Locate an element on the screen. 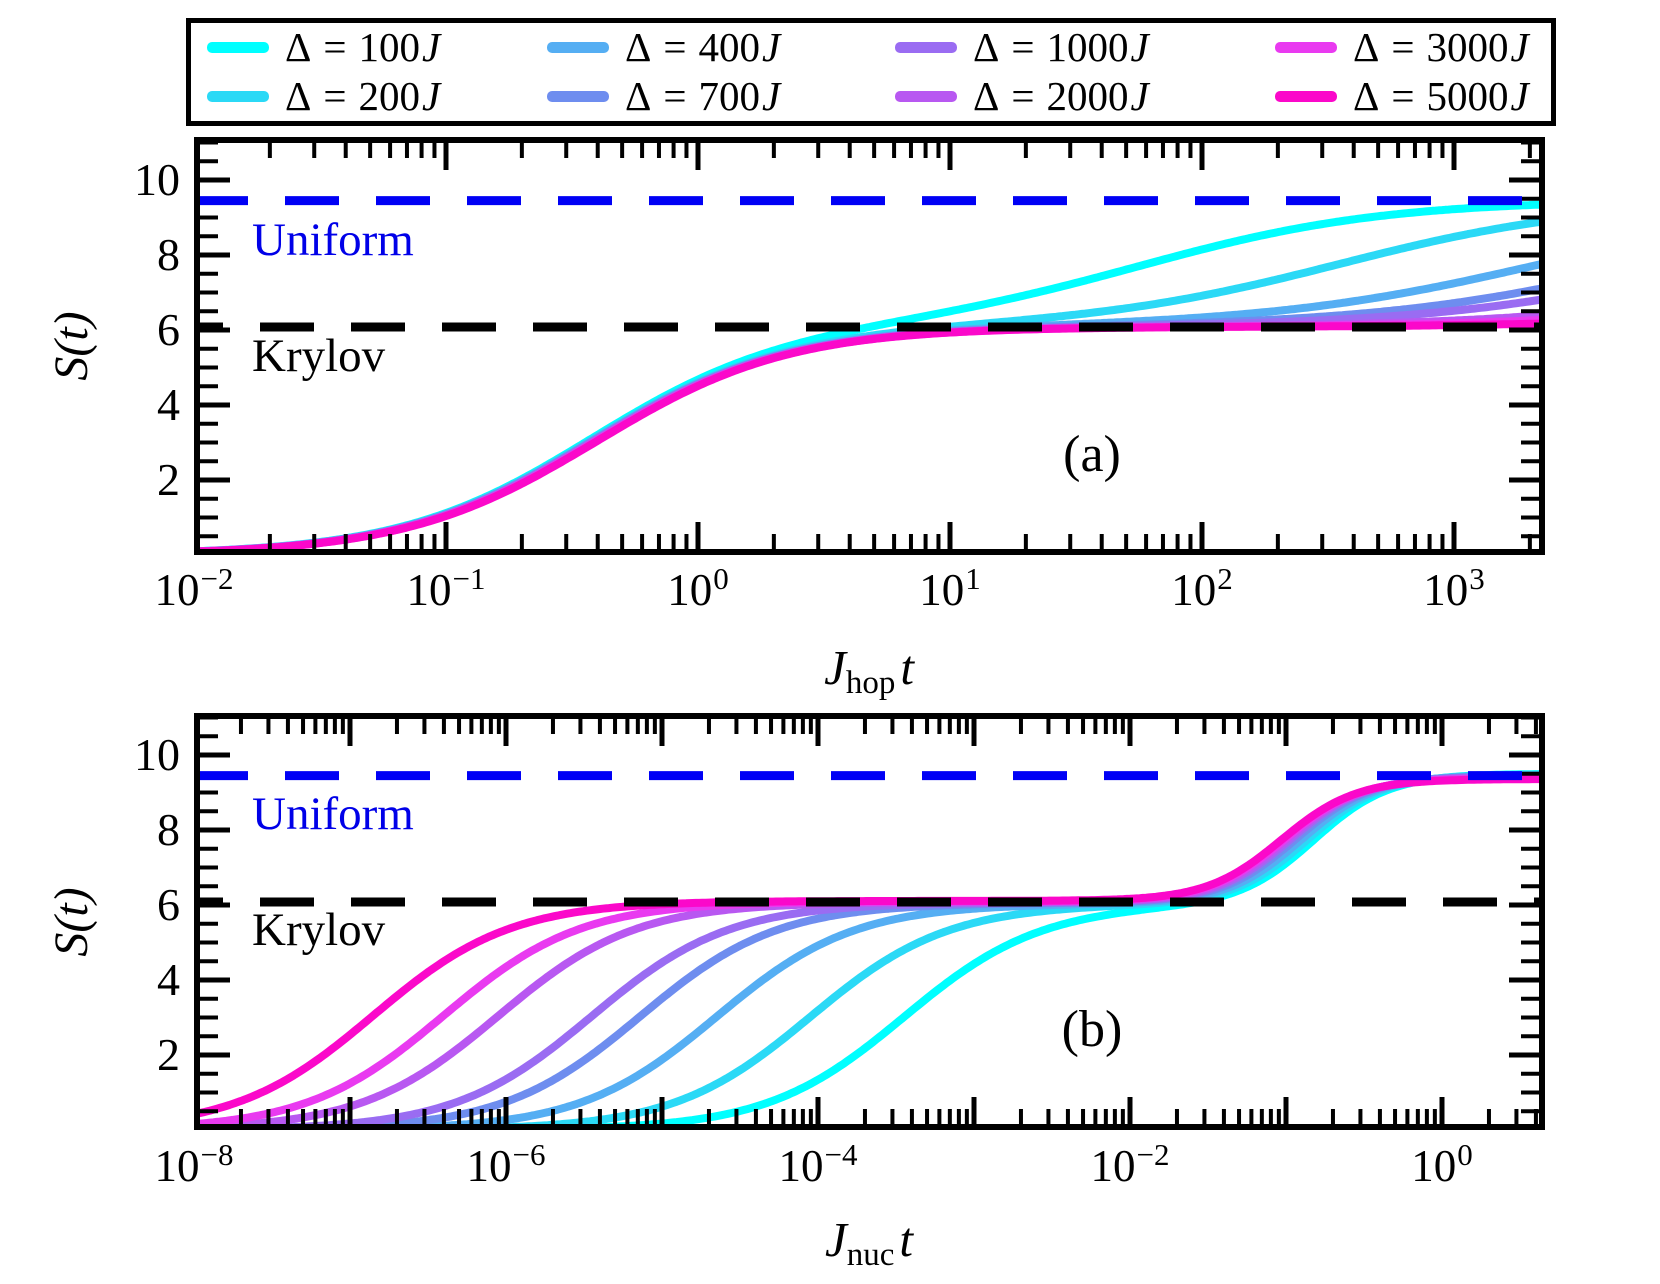 Image resolution: width=1660 pixels, height=1284 pixels. xlabel-b-symbol: J is located at coordinates (835, 1239).